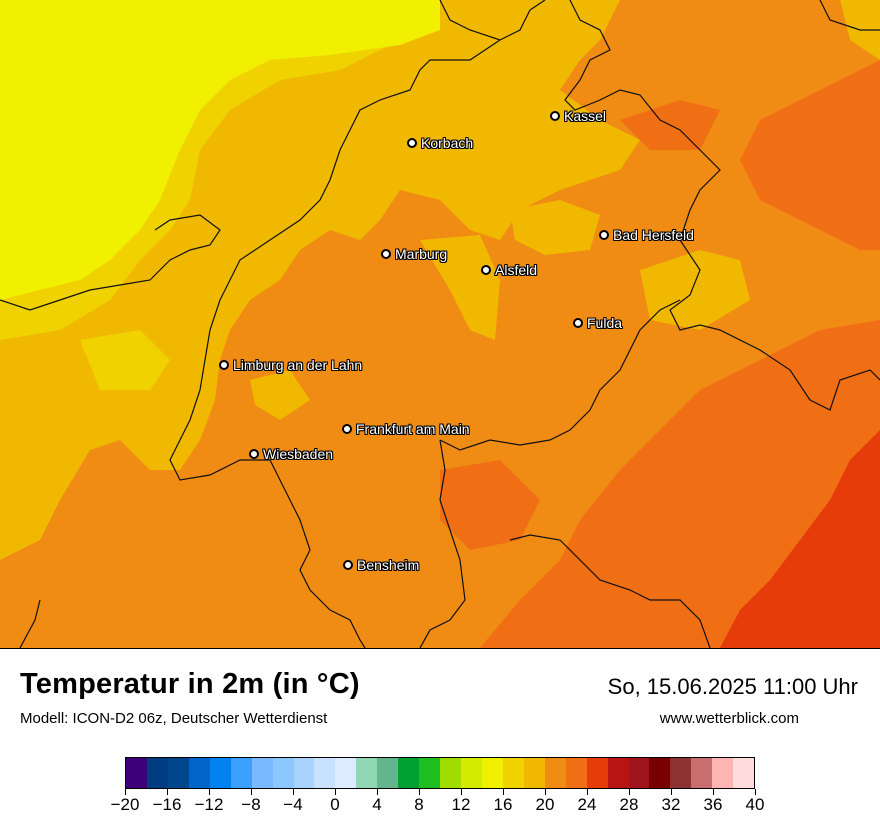 The image size is (880, 830). What do you see at coordinates (335, 804) in the screenshot?
I see `legend-tick-label: 0` at bounding box center [335, 804].